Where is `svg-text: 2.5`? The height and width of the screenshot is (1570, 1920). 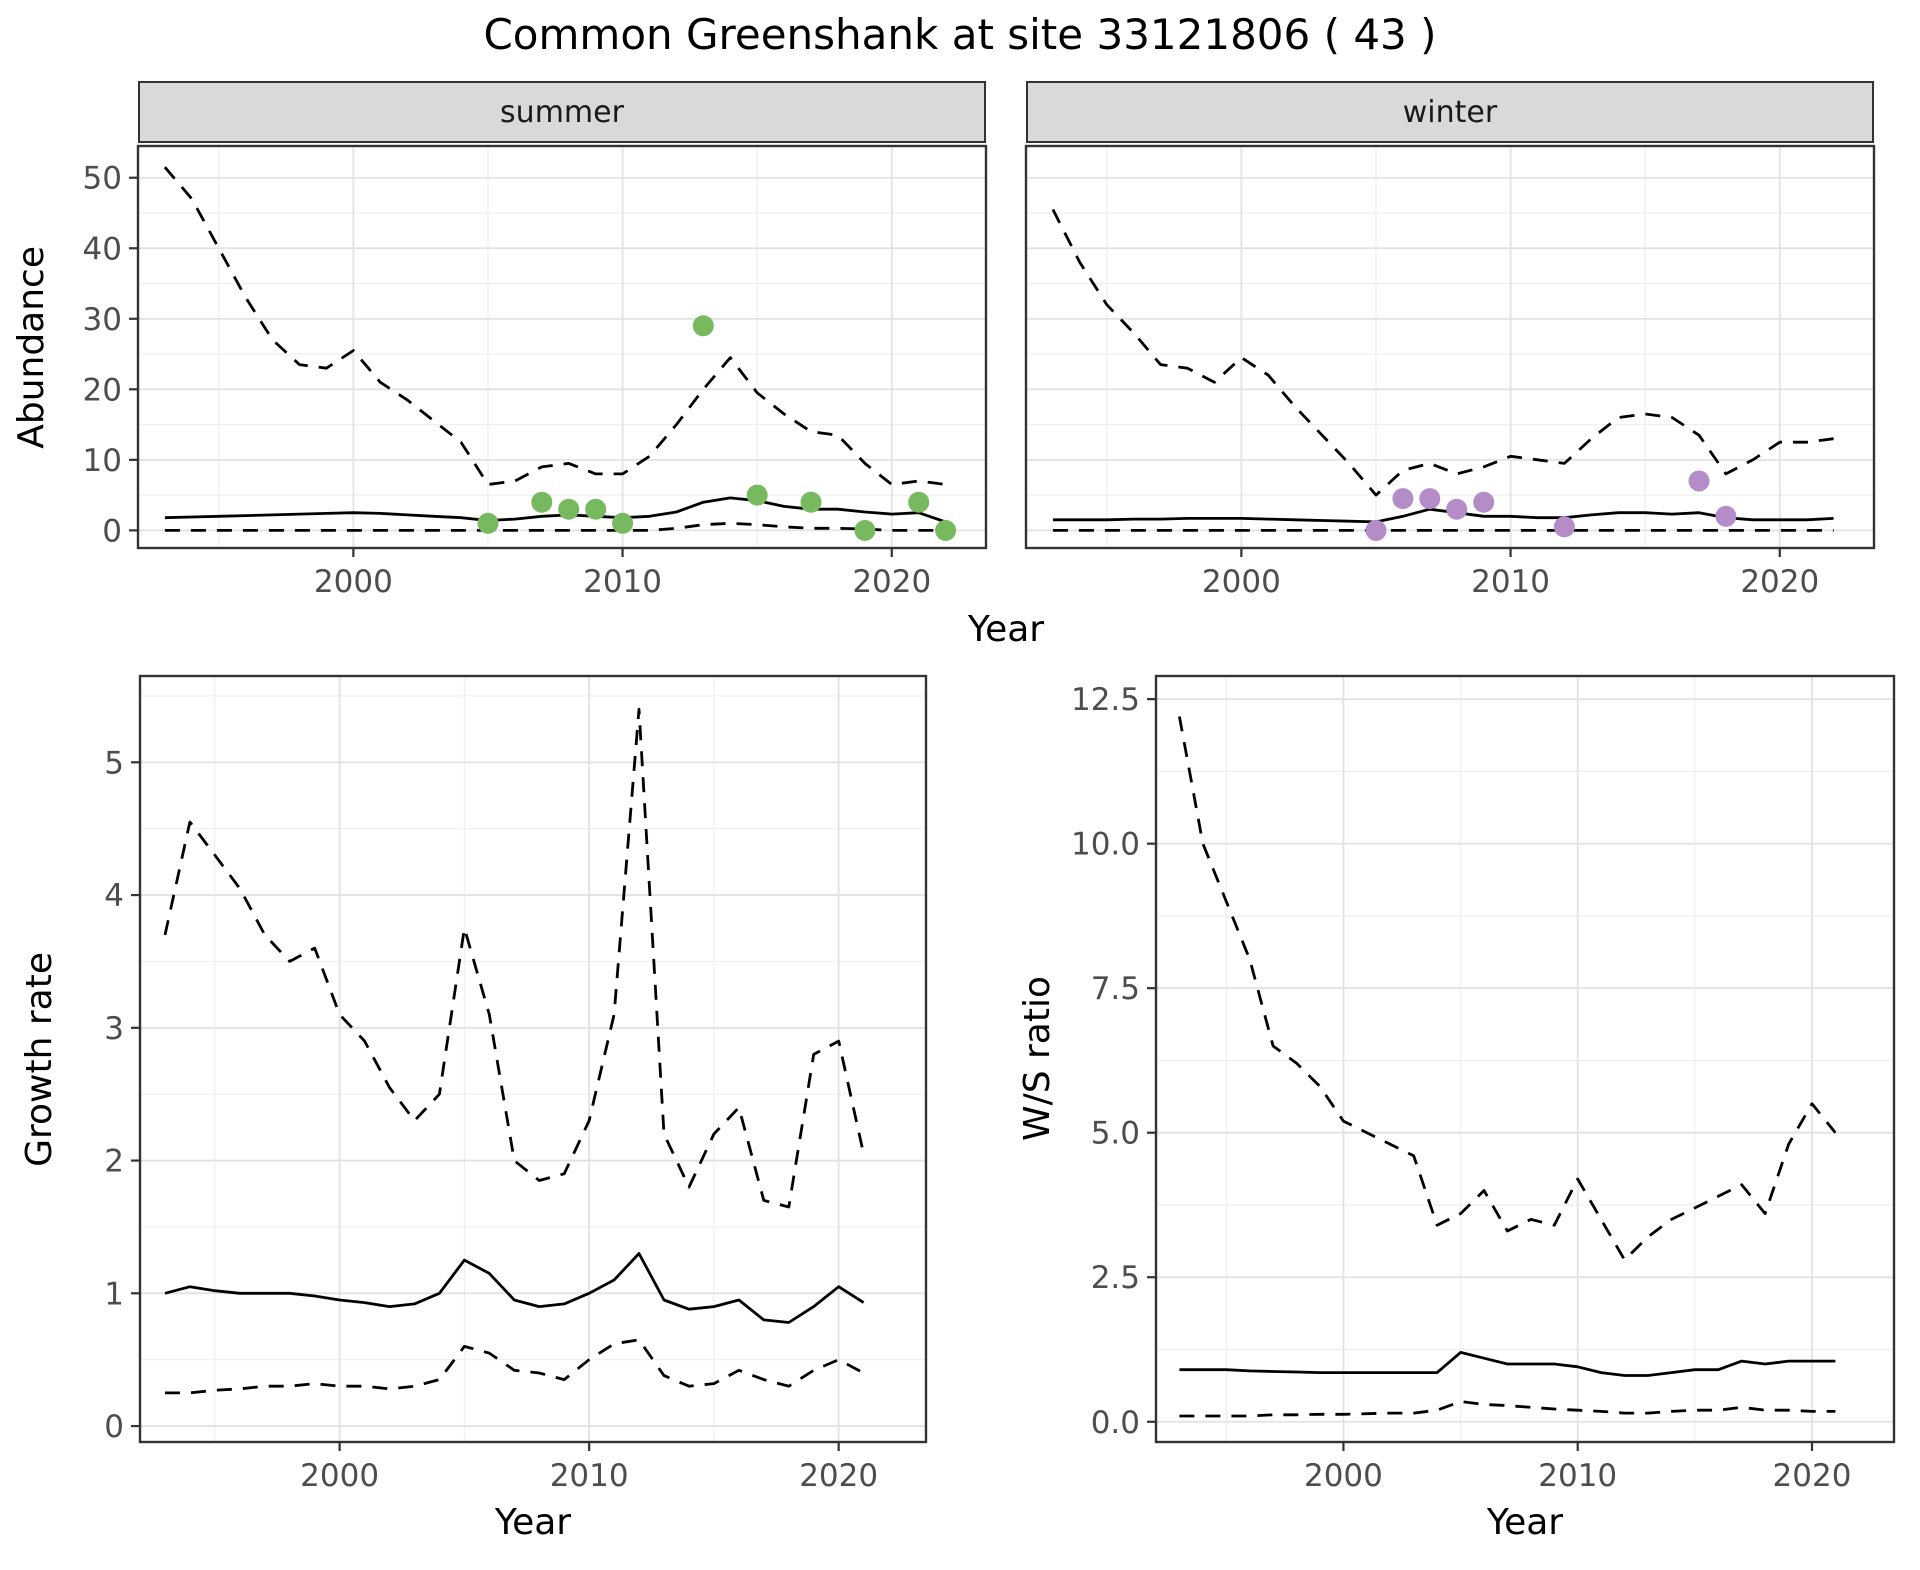
svg-text: 2.5 is located at coordinates (1115, 1278).